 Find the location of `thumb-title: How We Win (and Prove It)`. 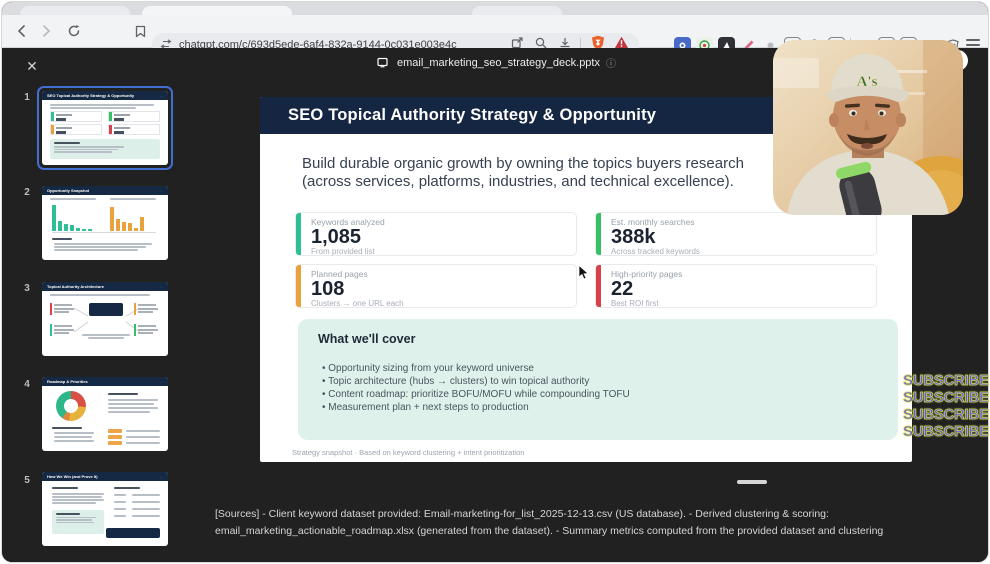

thumb-title: How We Win (and Prove It) is located at coordinates (72, 476).